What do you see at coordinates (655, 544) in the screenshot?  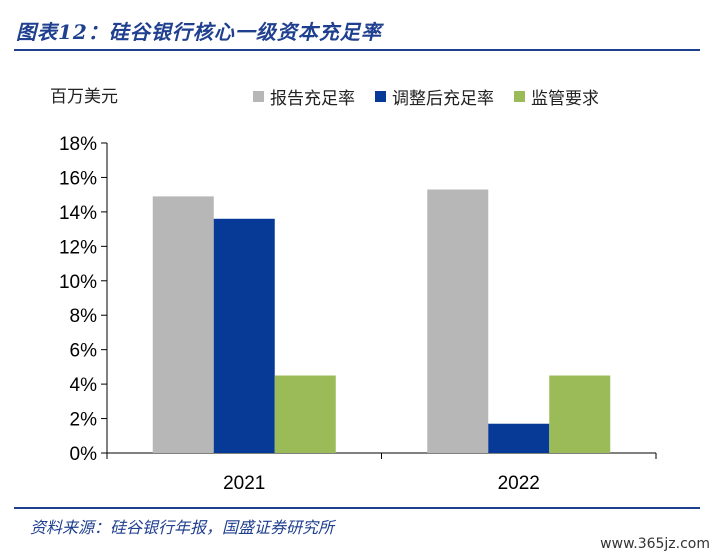 I see `watermark: www.365jz.com` at bounding box center [655, 544].